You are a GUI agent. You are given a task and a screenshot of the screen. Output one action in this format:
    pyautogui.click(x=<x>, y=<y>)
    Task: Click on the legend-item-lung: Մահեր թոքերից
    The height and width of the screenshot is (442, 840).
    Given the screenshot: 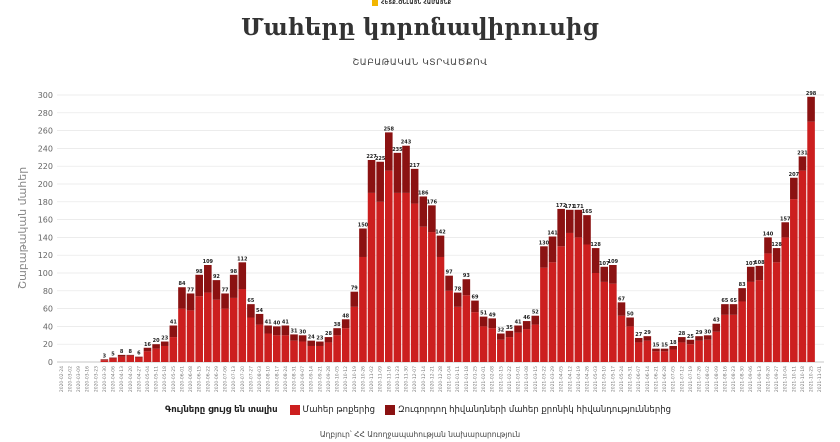 What is the action you would take?
    pyautogui.click(x=332, y=410)
    